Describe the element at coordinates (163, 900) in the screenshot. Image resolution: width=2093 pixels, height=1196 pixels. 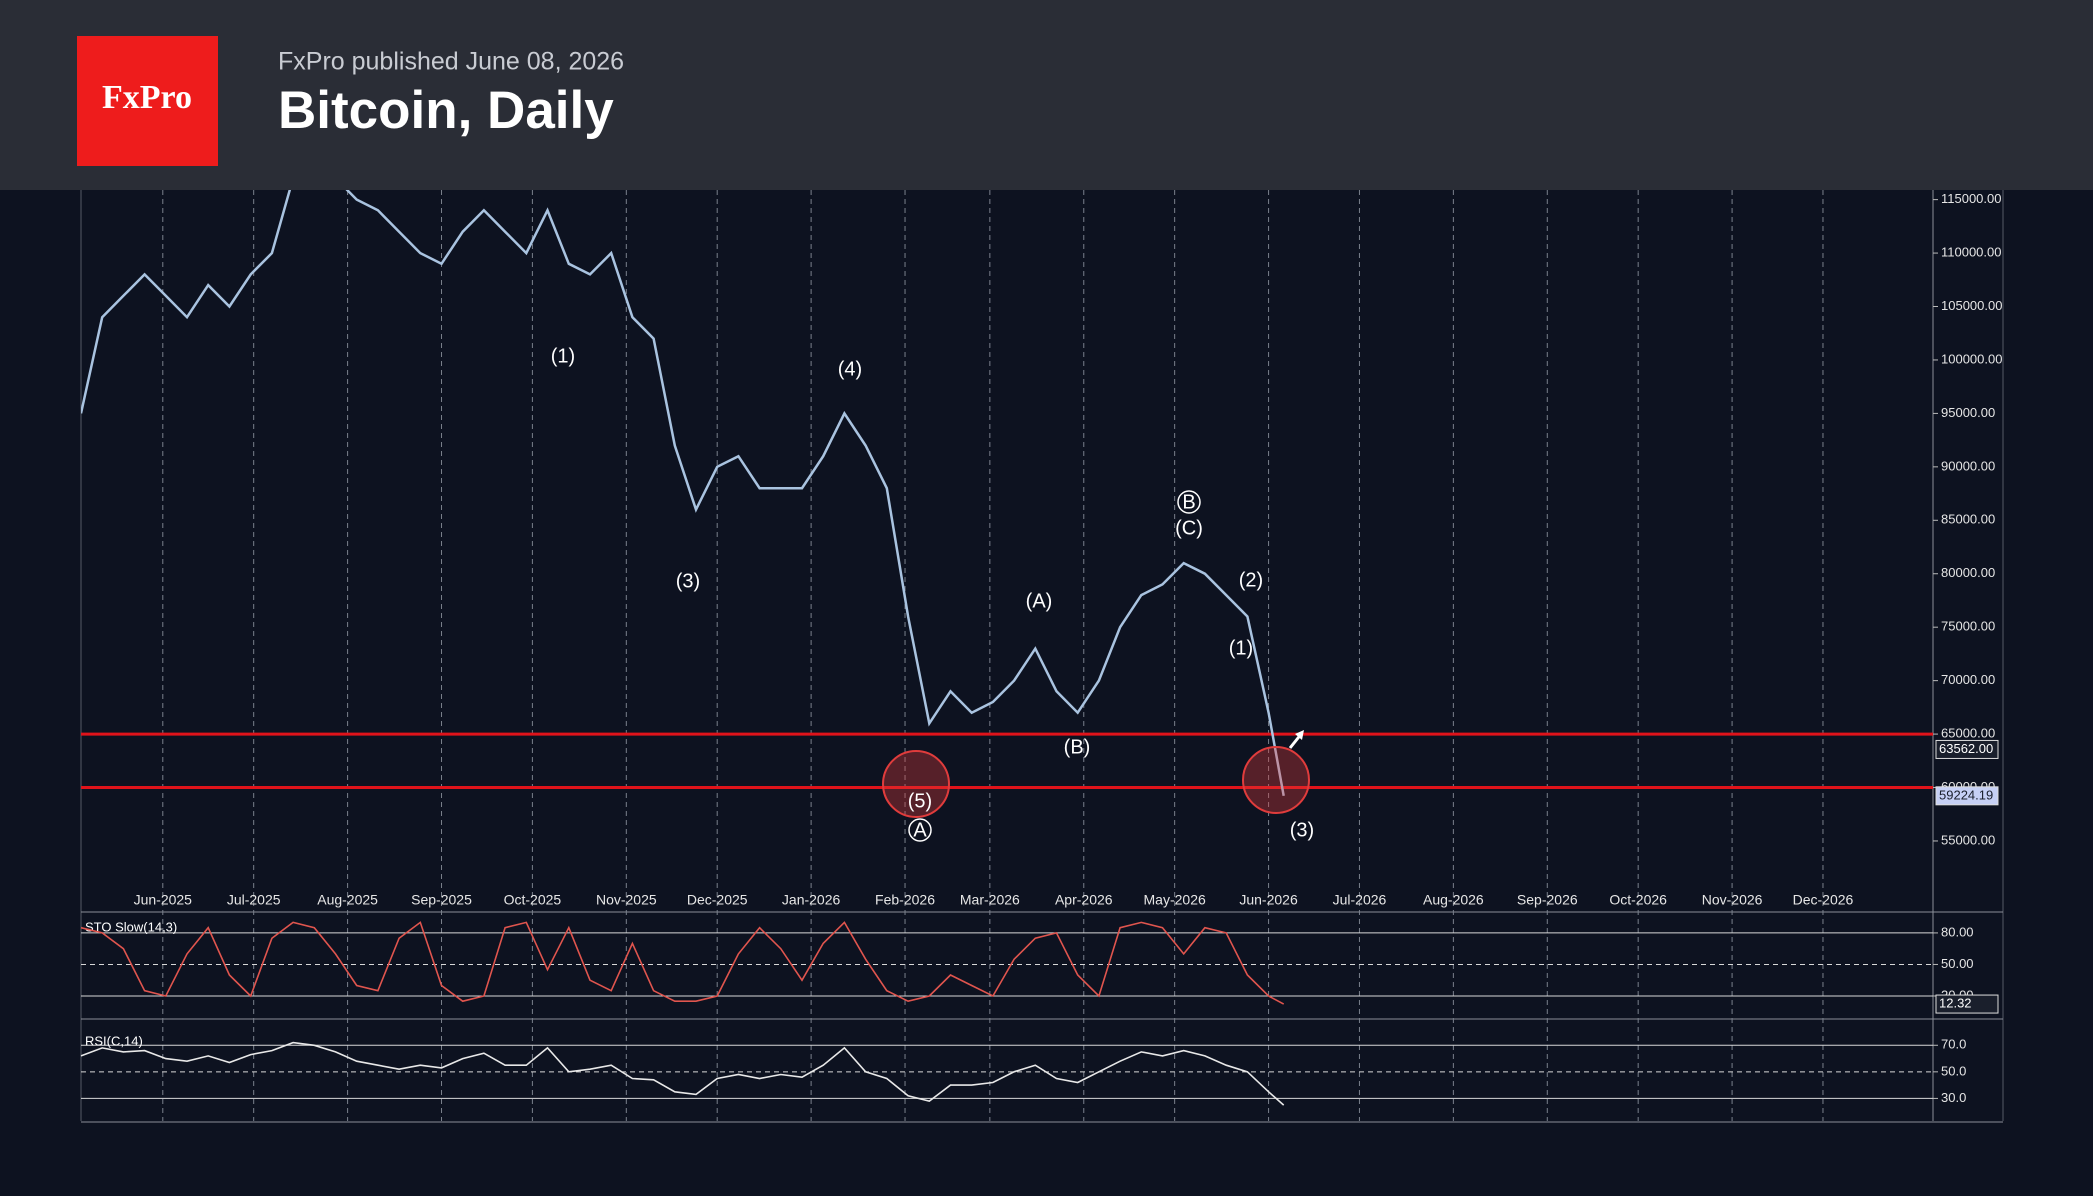
I see `x-tick-label: Jun-2025` at that location.